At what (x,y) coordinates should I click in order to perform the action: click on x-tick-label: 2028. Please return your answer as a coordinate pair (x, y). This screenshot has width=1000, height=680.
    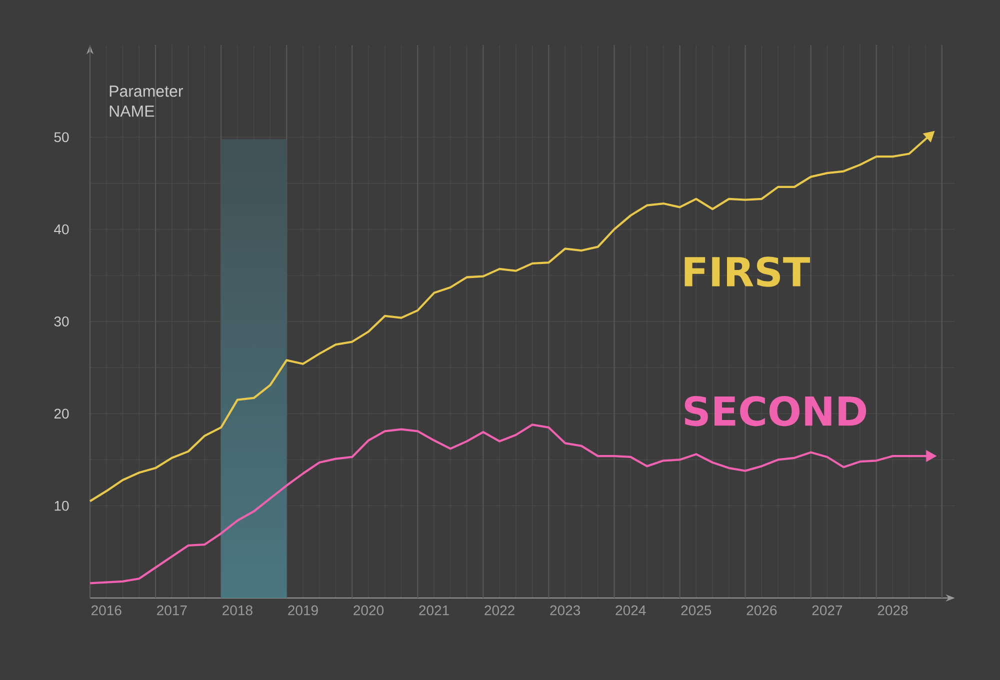
    Looking at the image, I should click on (893, 610).